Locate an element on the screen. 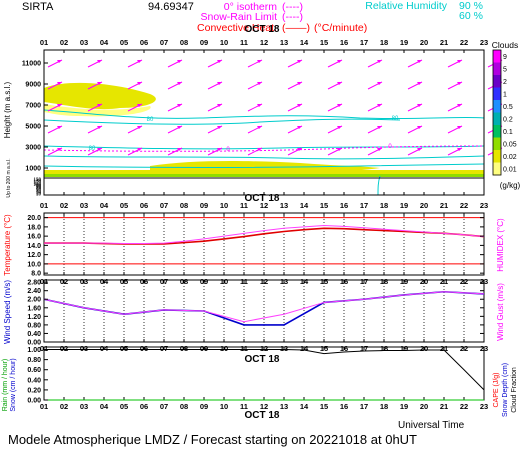 Image resolution: width=528 pixels, height=450 pixels. rain-ylabel: Rain (mm / hour) is located at coordinates (5, 385).